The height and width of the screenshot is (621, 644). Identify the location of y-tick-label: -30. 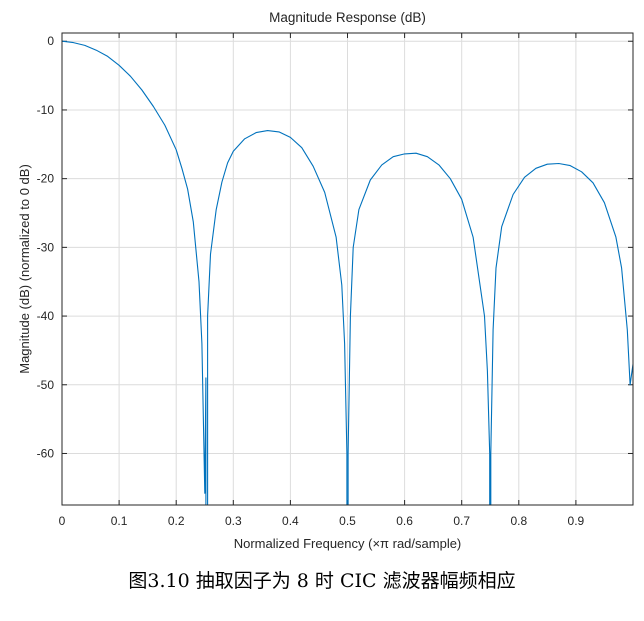
(46, 247).